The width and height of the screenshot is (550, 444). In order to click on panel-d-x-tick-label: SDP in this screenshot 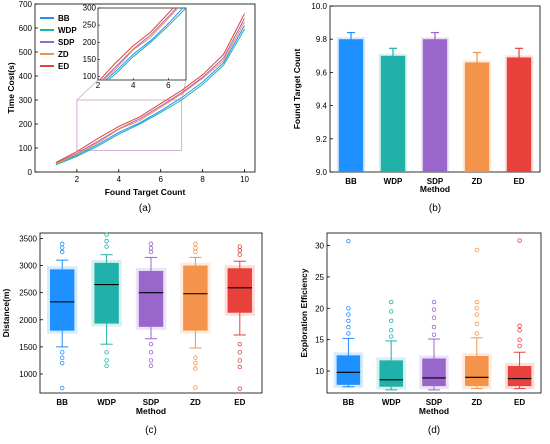, I will do `click(434, 402)`.